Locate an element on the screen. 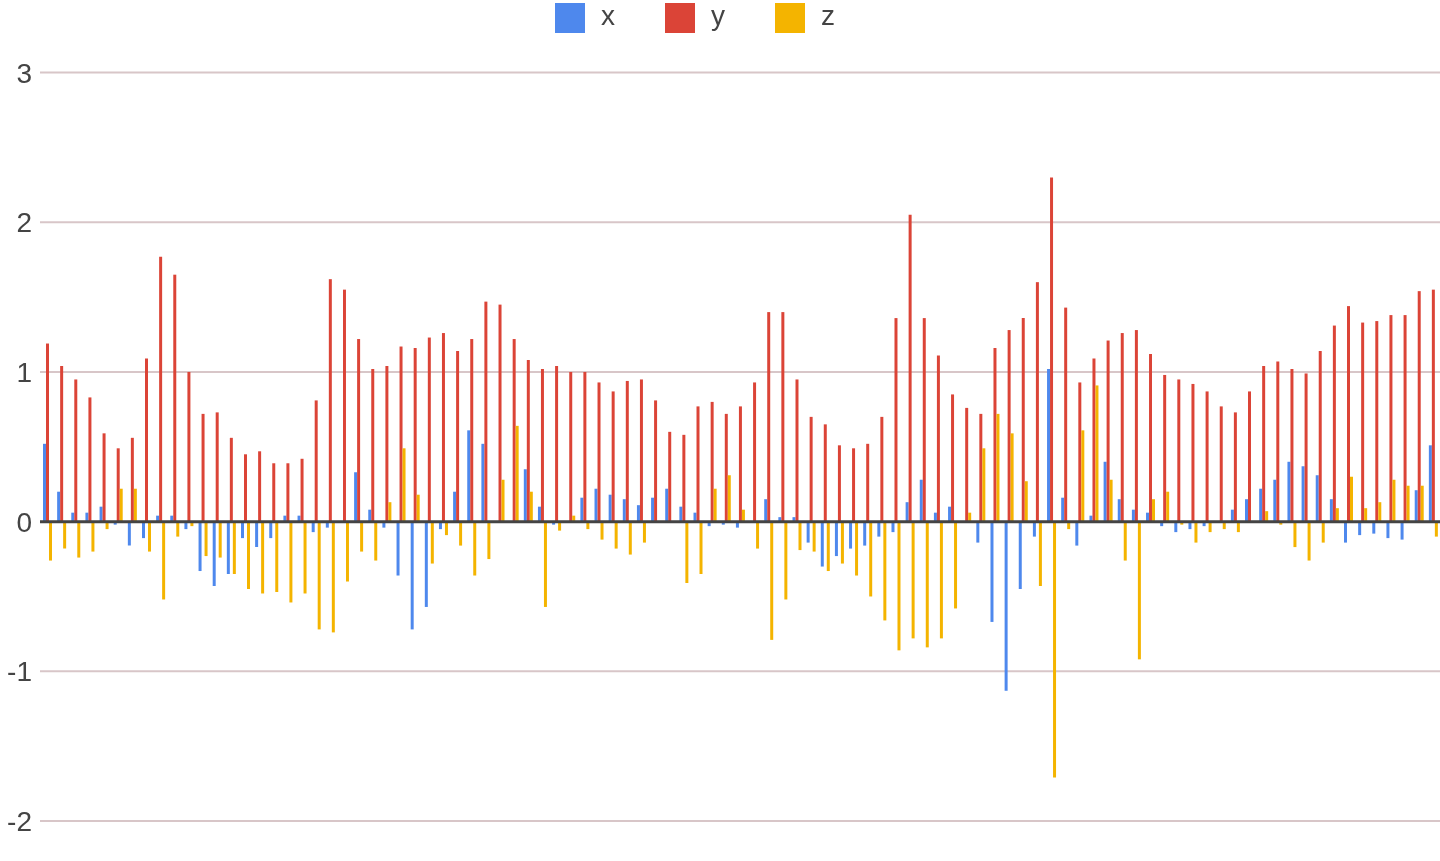 The width and height of the screenshot is (1440, 861). y-tick-label: -1 is located at coordinates (19, 672).